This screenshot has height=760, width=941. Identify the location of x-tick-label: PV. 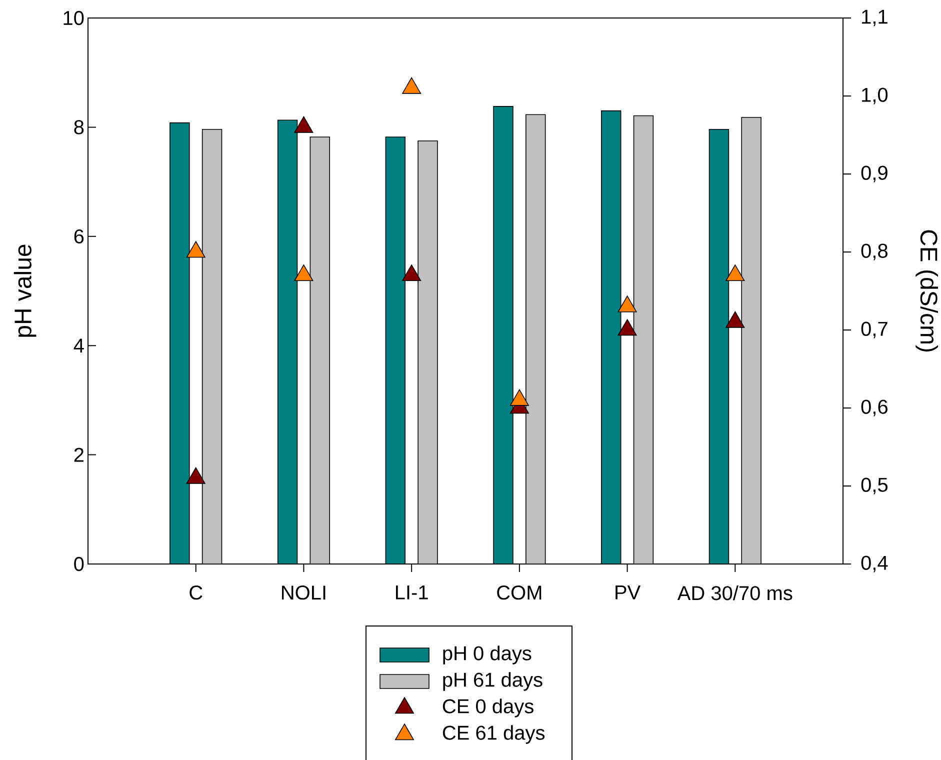
(628, 593).